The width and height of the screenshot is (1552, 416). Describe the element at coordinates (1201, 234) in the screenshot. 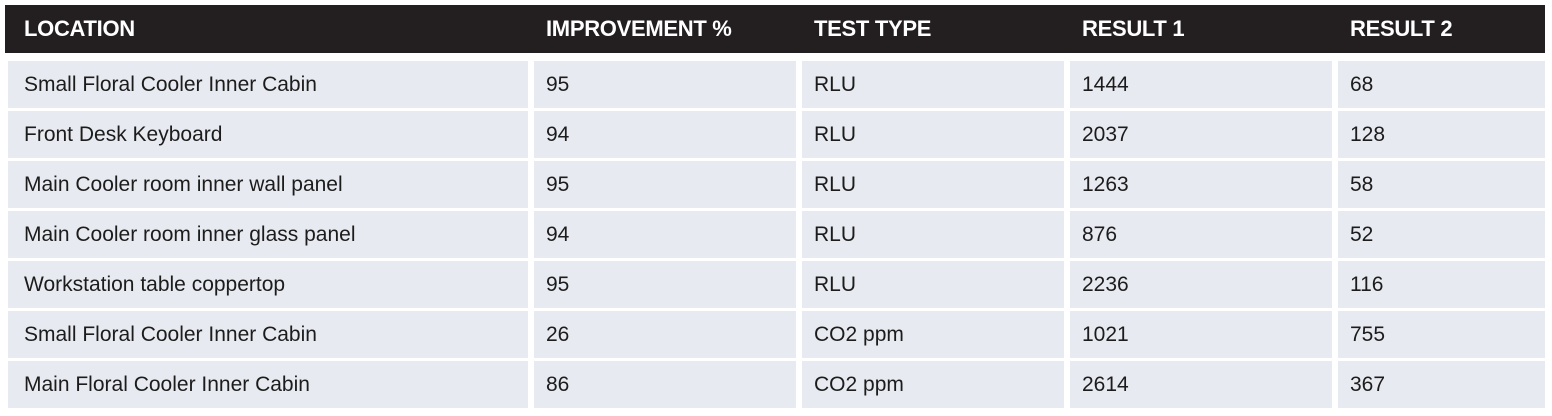

I see `table-cell: 876` at that location.